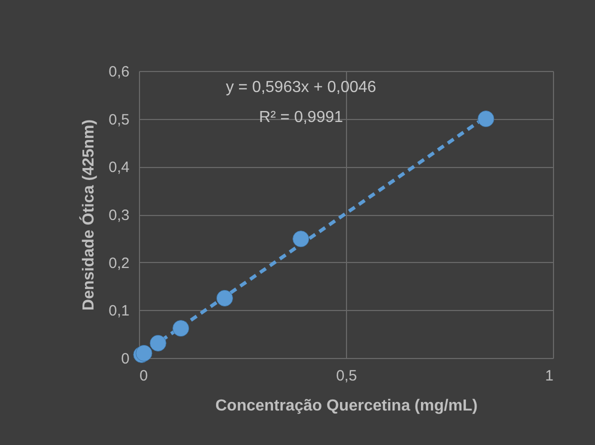 This screenshot has height=445, width=595. Describe the element at coordinates (346, 376) in the screenshot. I see `x-tick-label: 0,5` at that location.